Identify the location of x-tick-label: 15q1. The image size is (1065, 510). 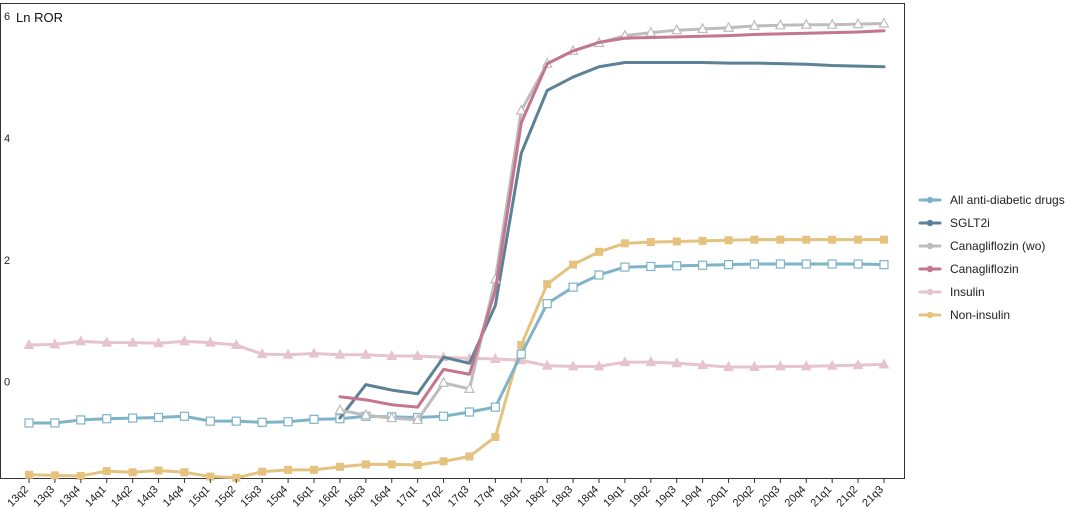
(200, 497).